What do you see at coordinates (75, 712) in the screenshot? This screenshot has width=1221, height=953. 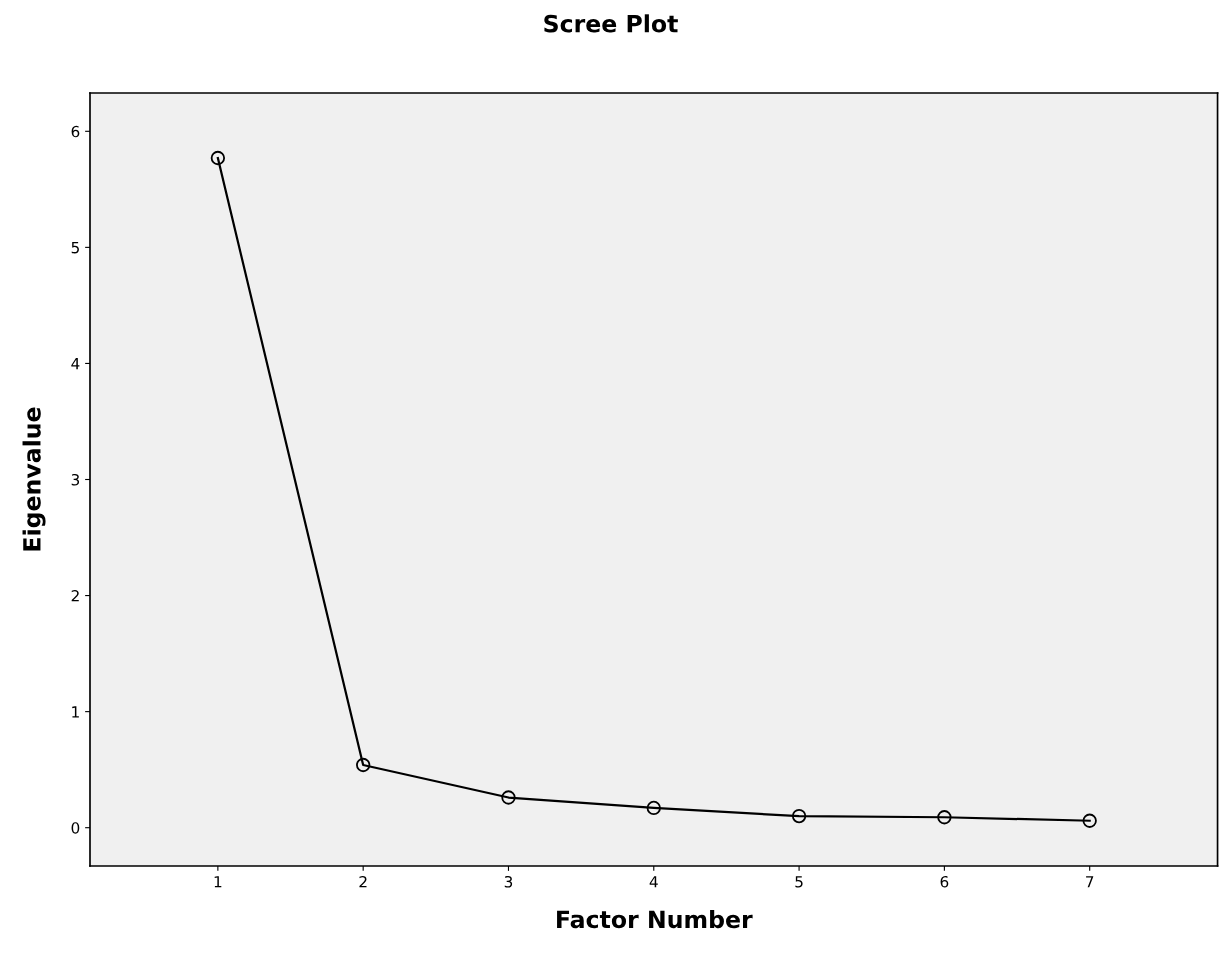 I see `y-tick-label: 1` at bounding box center [75, 712].